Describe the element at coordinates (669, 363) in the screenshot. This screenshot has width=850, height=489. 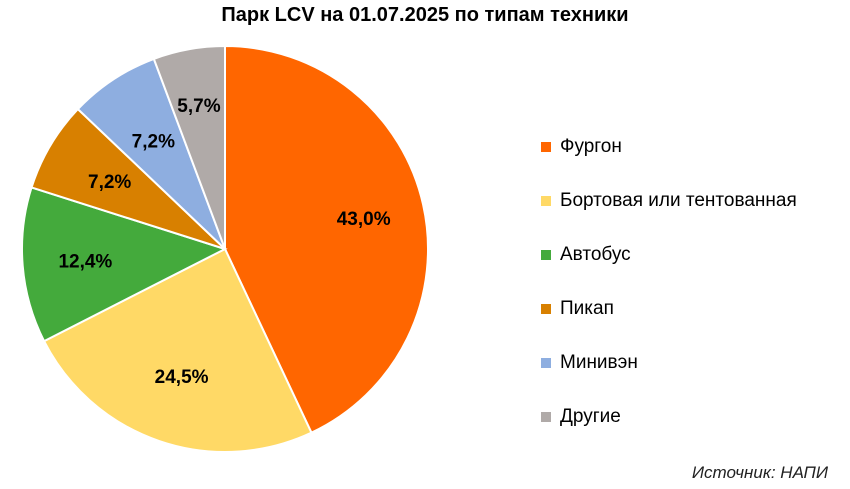
I see `legend-item: Минивэн` at that location.